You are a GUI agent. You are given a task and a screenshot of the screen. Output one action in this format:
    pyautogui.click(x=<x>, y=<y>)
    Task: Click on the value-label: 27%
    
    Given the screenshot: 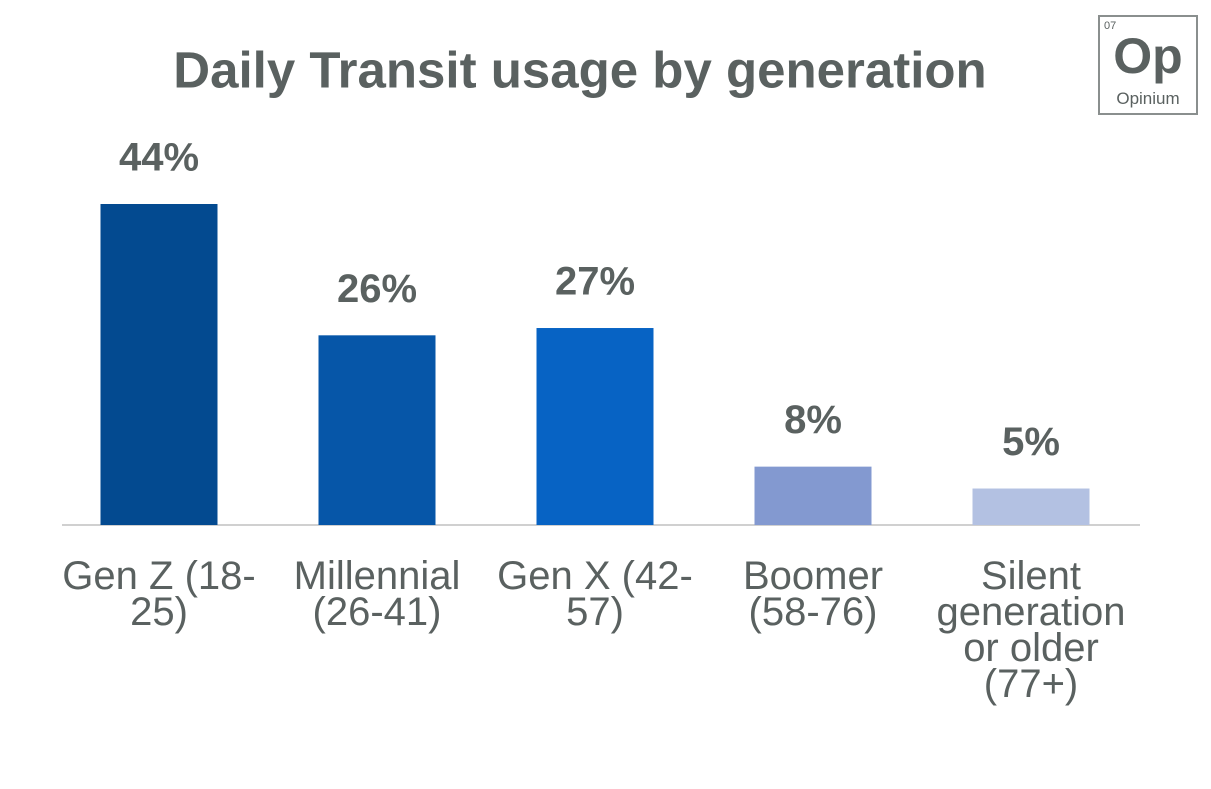 What is the action you would take?
    pyautogui.click(x=595, y=282)
    